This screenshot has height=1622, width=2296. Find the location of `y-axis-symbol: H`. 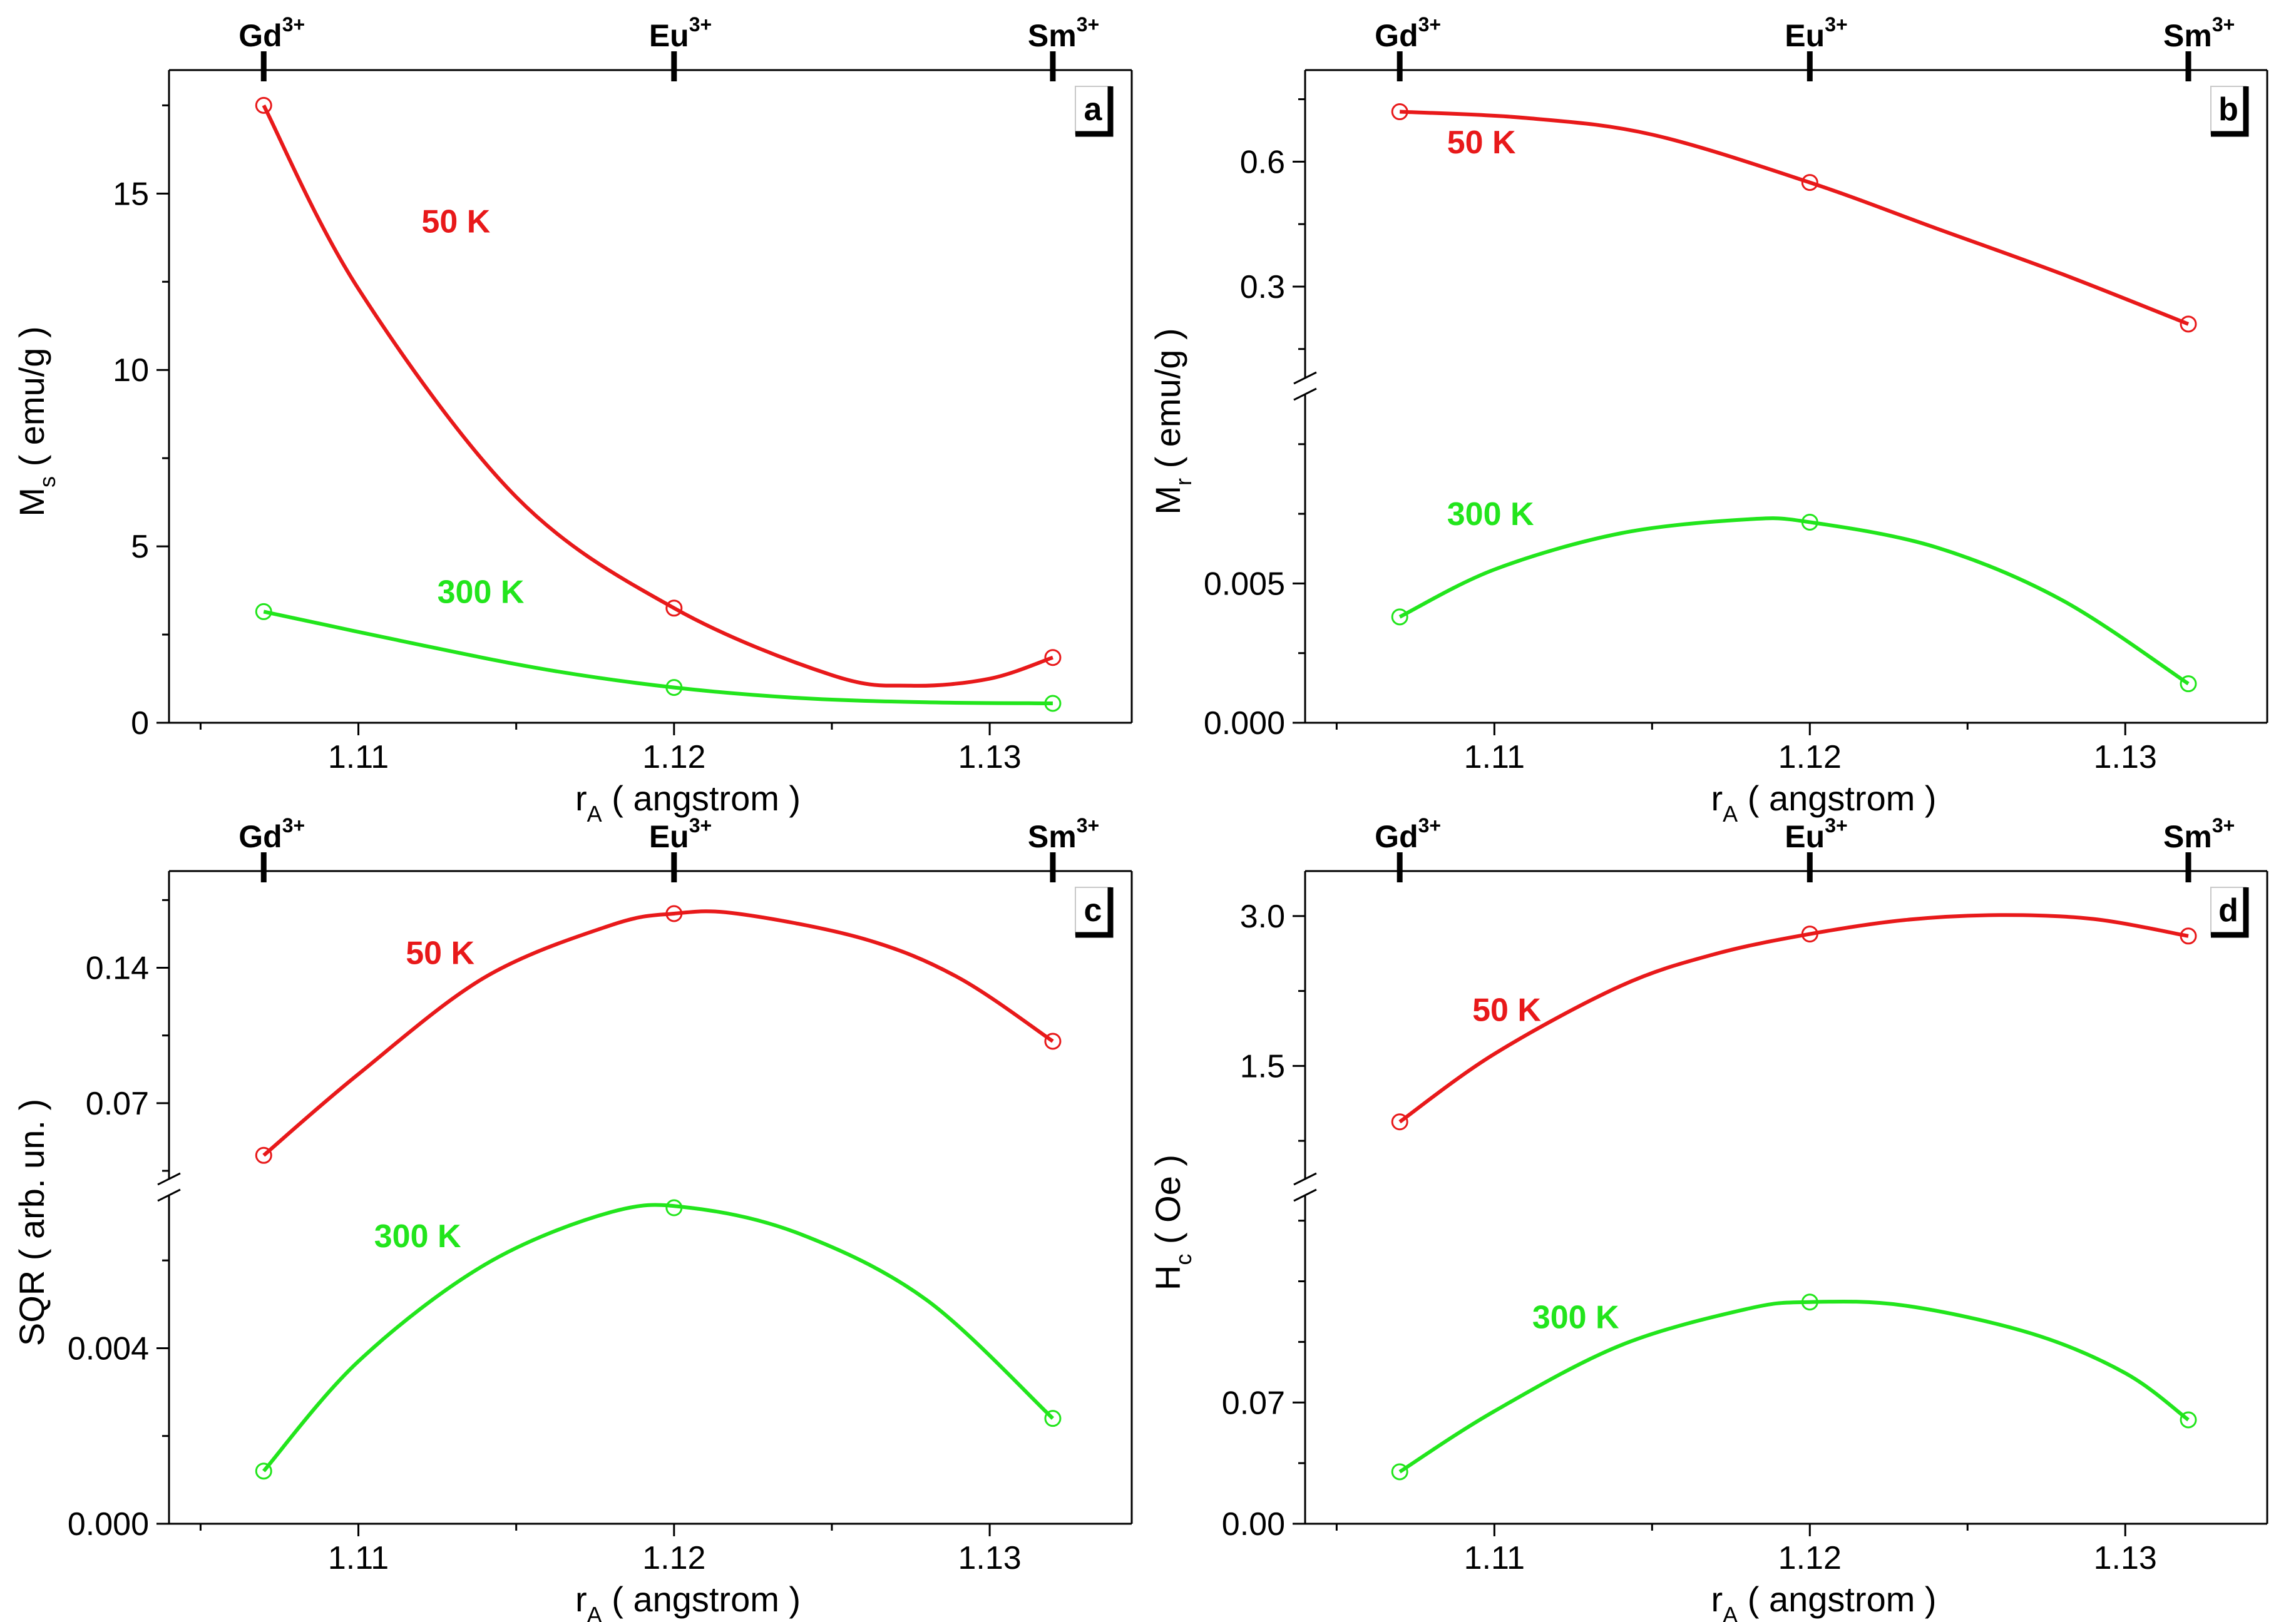

y-axis-symbol: H is located at coordinates (1168, 1277).